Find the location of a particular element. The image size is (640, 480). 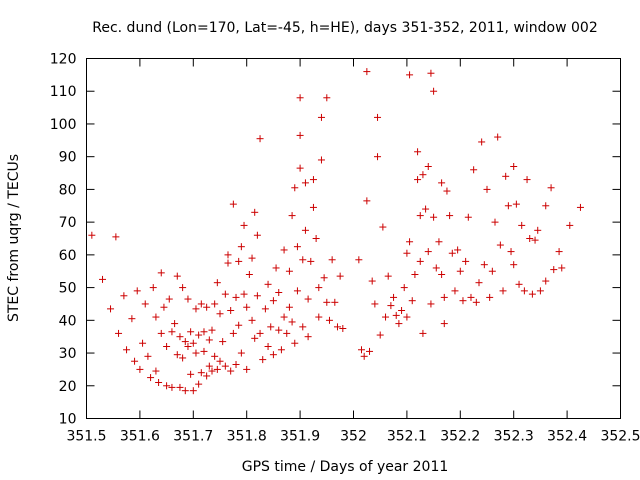

x-tick-label: 351.6 is located at coordinates (140, 437).